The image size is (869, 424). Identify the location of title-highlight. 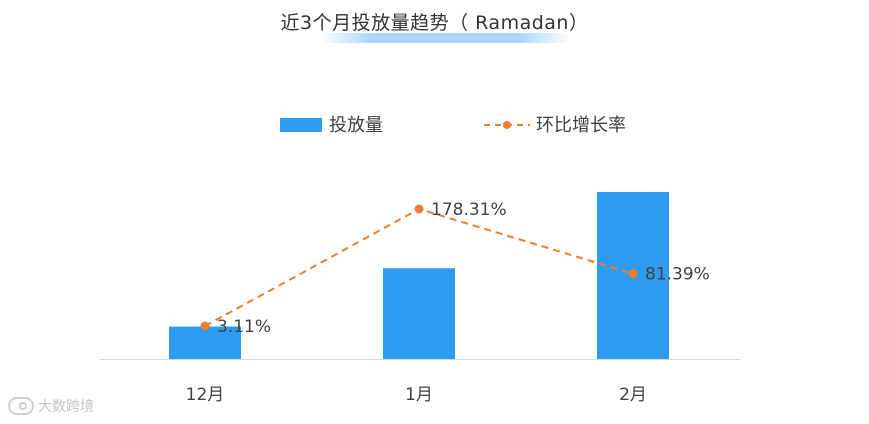
(445, 38).